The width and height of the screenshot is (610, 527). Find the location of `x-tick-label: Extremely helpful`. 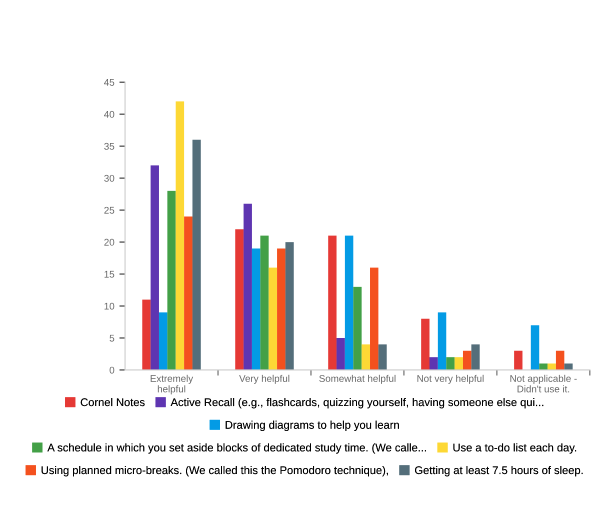

x-tick-label: Extremely helpful is located at coordinates (172, 384).